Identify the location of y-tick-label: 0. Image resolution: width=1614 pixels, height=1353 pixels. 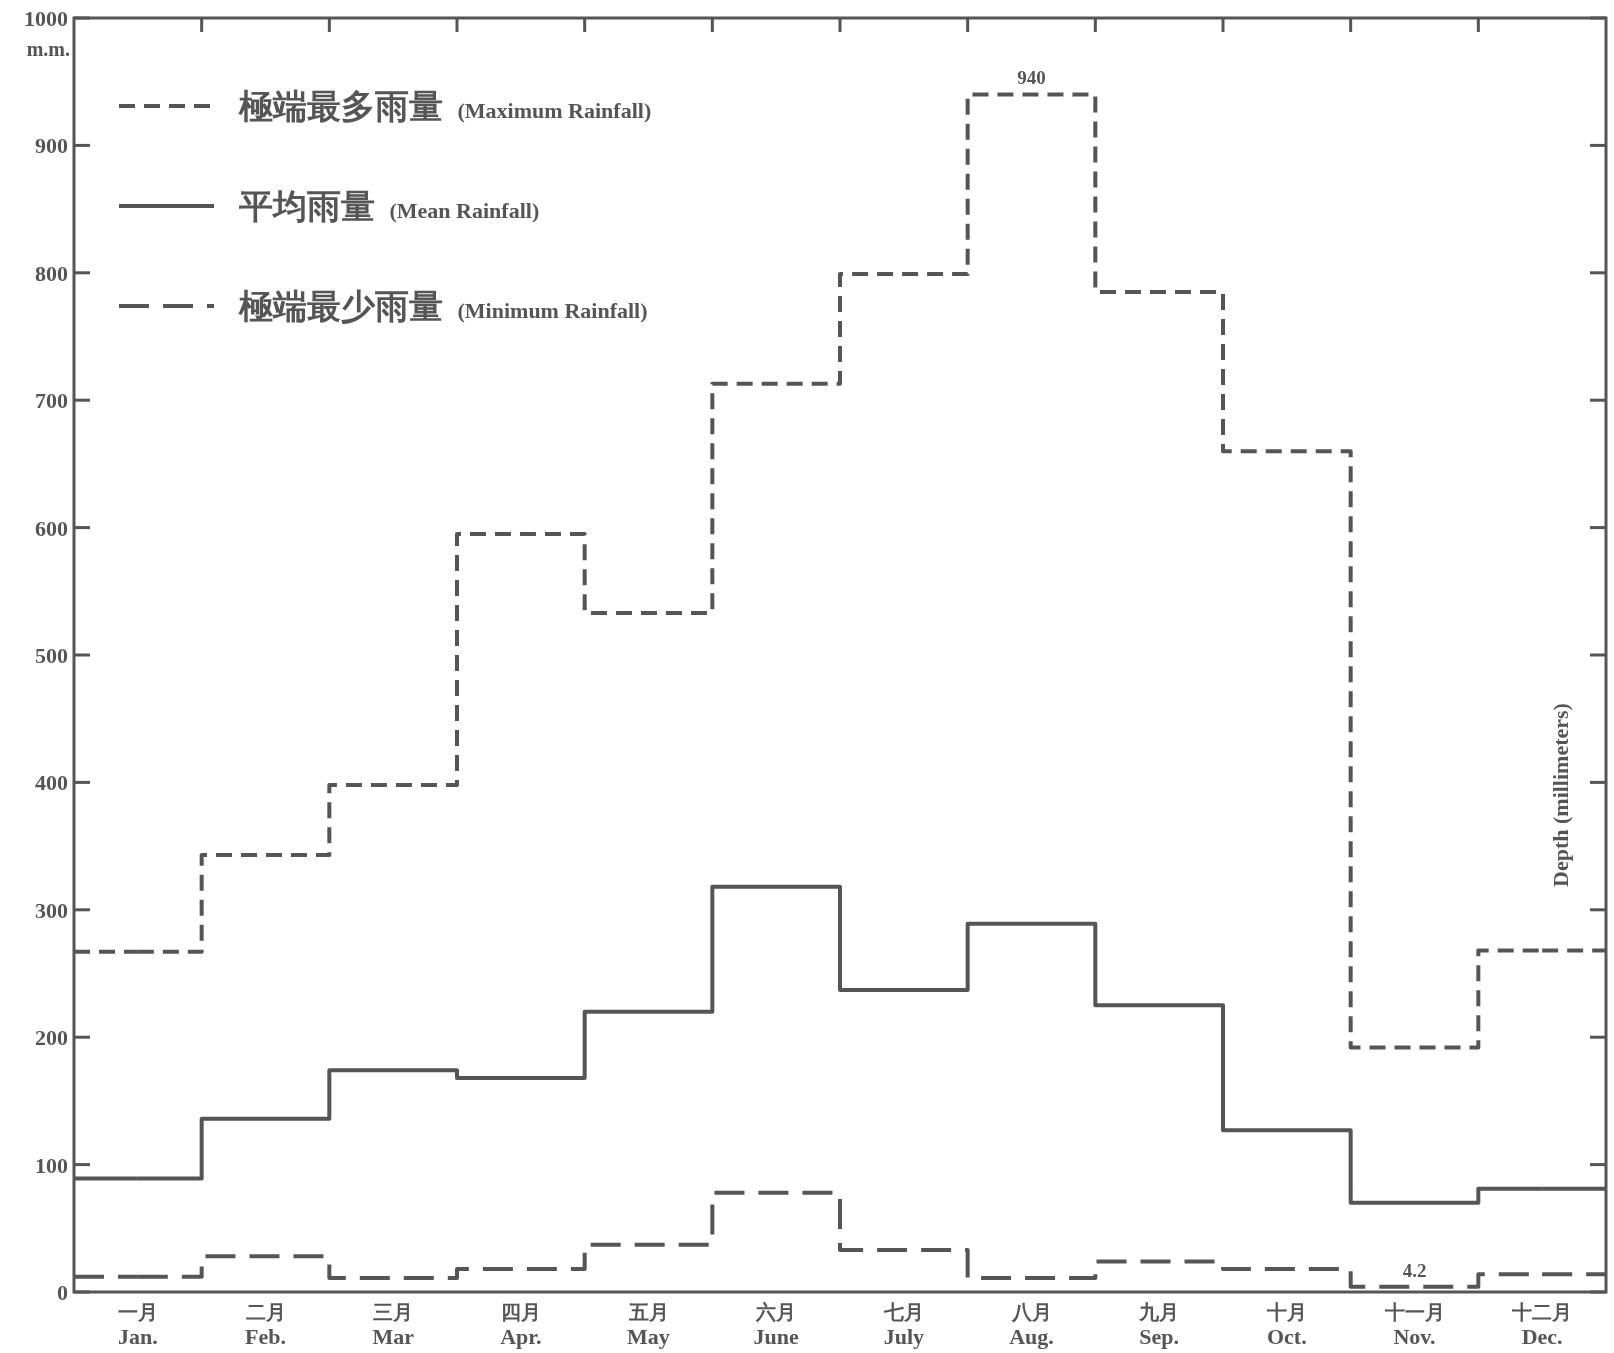
(62, 1292).